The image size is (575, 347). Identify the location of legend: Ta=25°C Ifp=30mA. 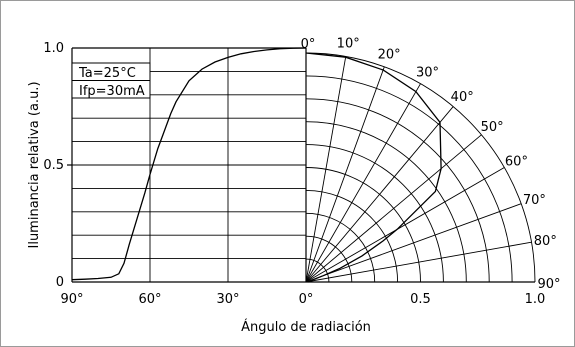
(111, 80).